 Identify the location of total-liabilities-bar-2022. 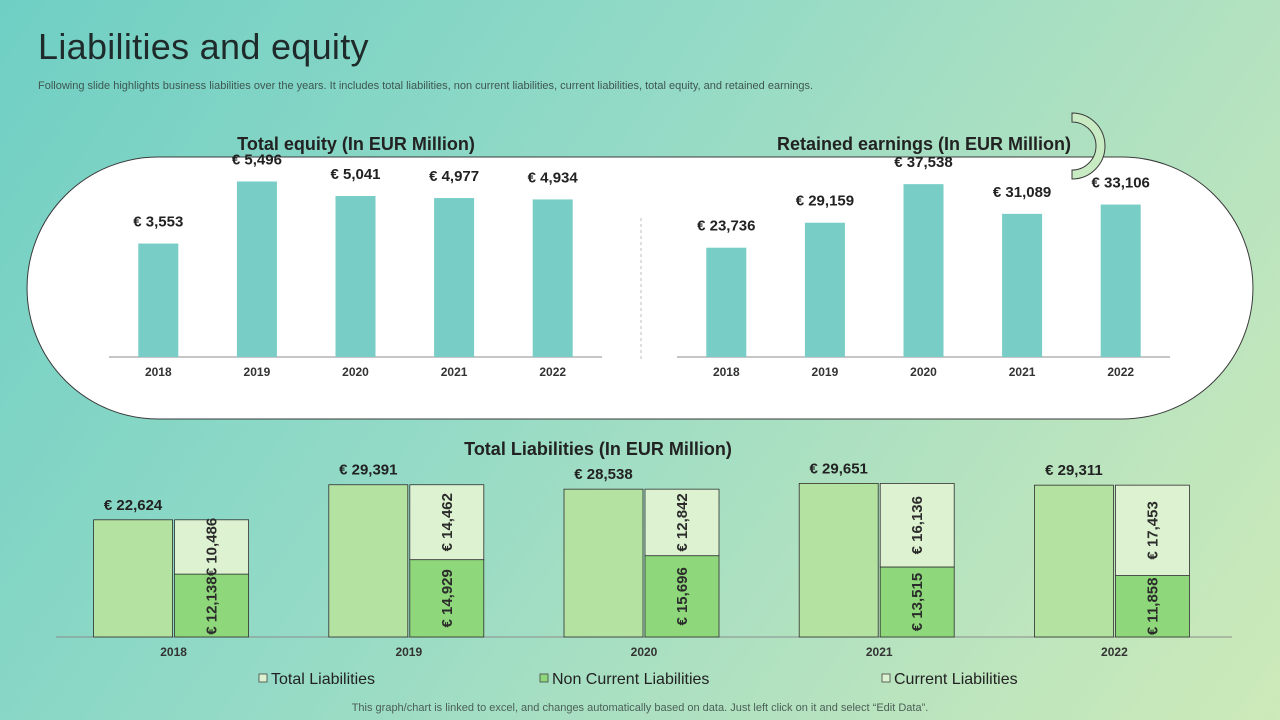
(1074, 561).